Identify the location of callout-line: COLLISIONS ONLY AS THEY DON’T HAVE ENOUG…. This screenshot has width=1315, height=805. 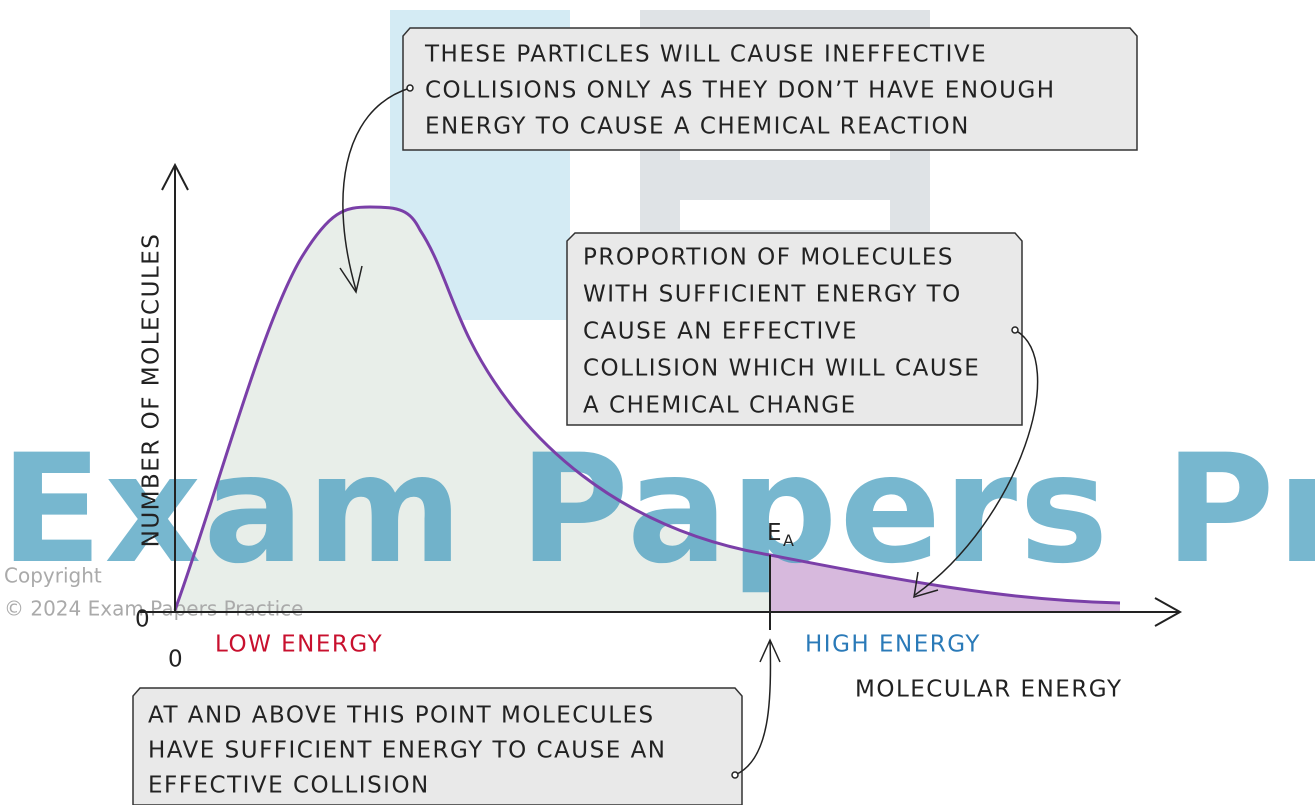
(740, 91).